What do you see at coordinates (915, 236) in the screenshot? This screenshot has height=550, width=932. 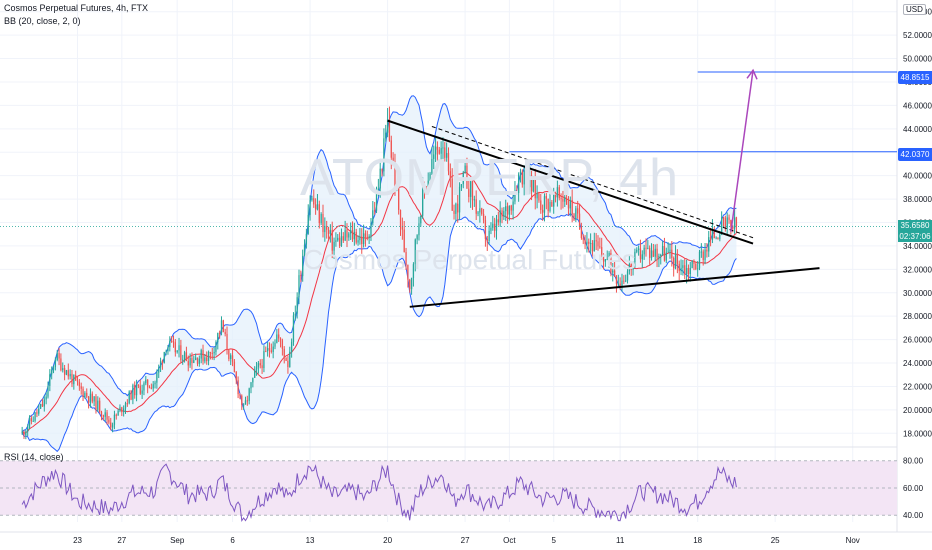 I see `bar-countdown: 02:37:06` at bounding box center [915, 236].